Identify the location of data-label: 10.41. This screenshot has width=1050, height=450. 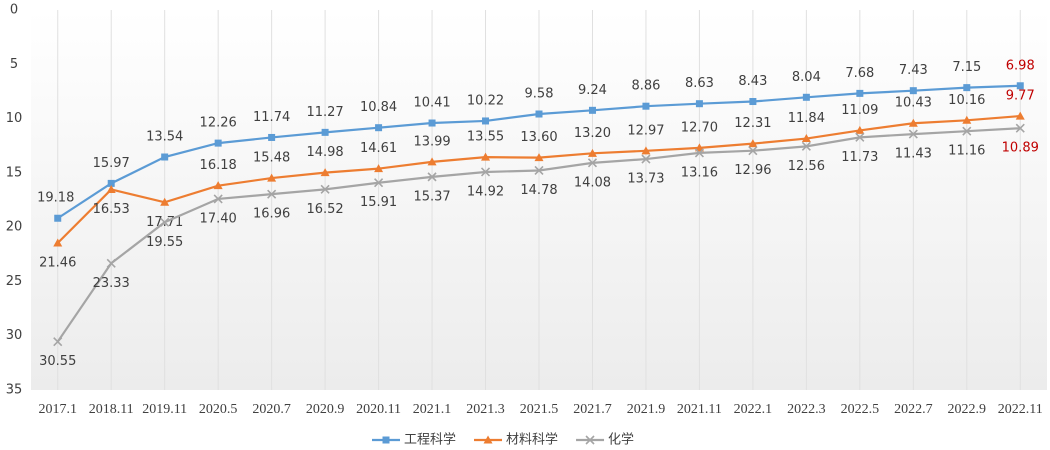
(431, 103).